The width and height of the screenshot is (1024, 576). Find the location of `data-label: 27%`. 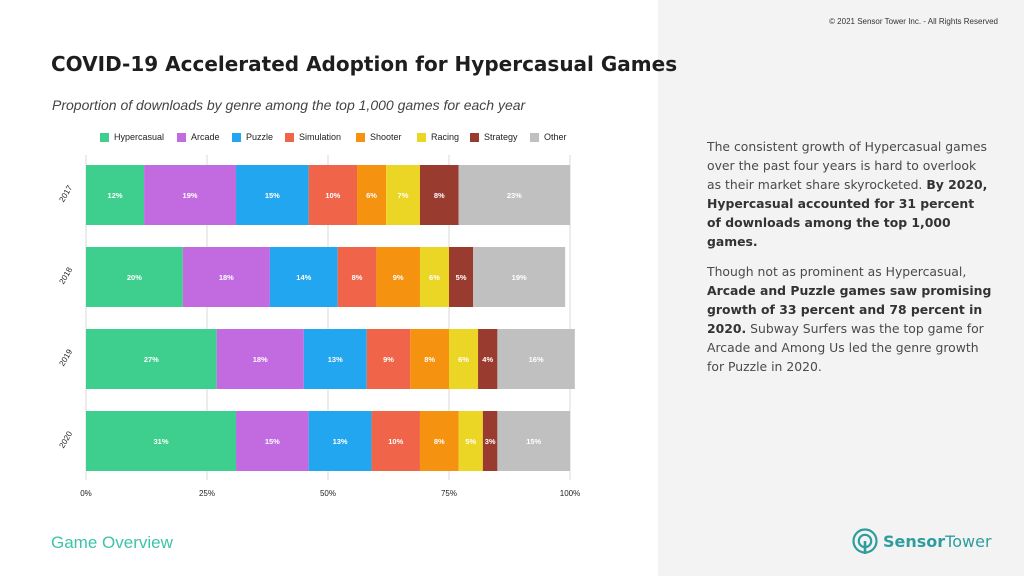

data-label: 27% is located at coordinates (151, 359).